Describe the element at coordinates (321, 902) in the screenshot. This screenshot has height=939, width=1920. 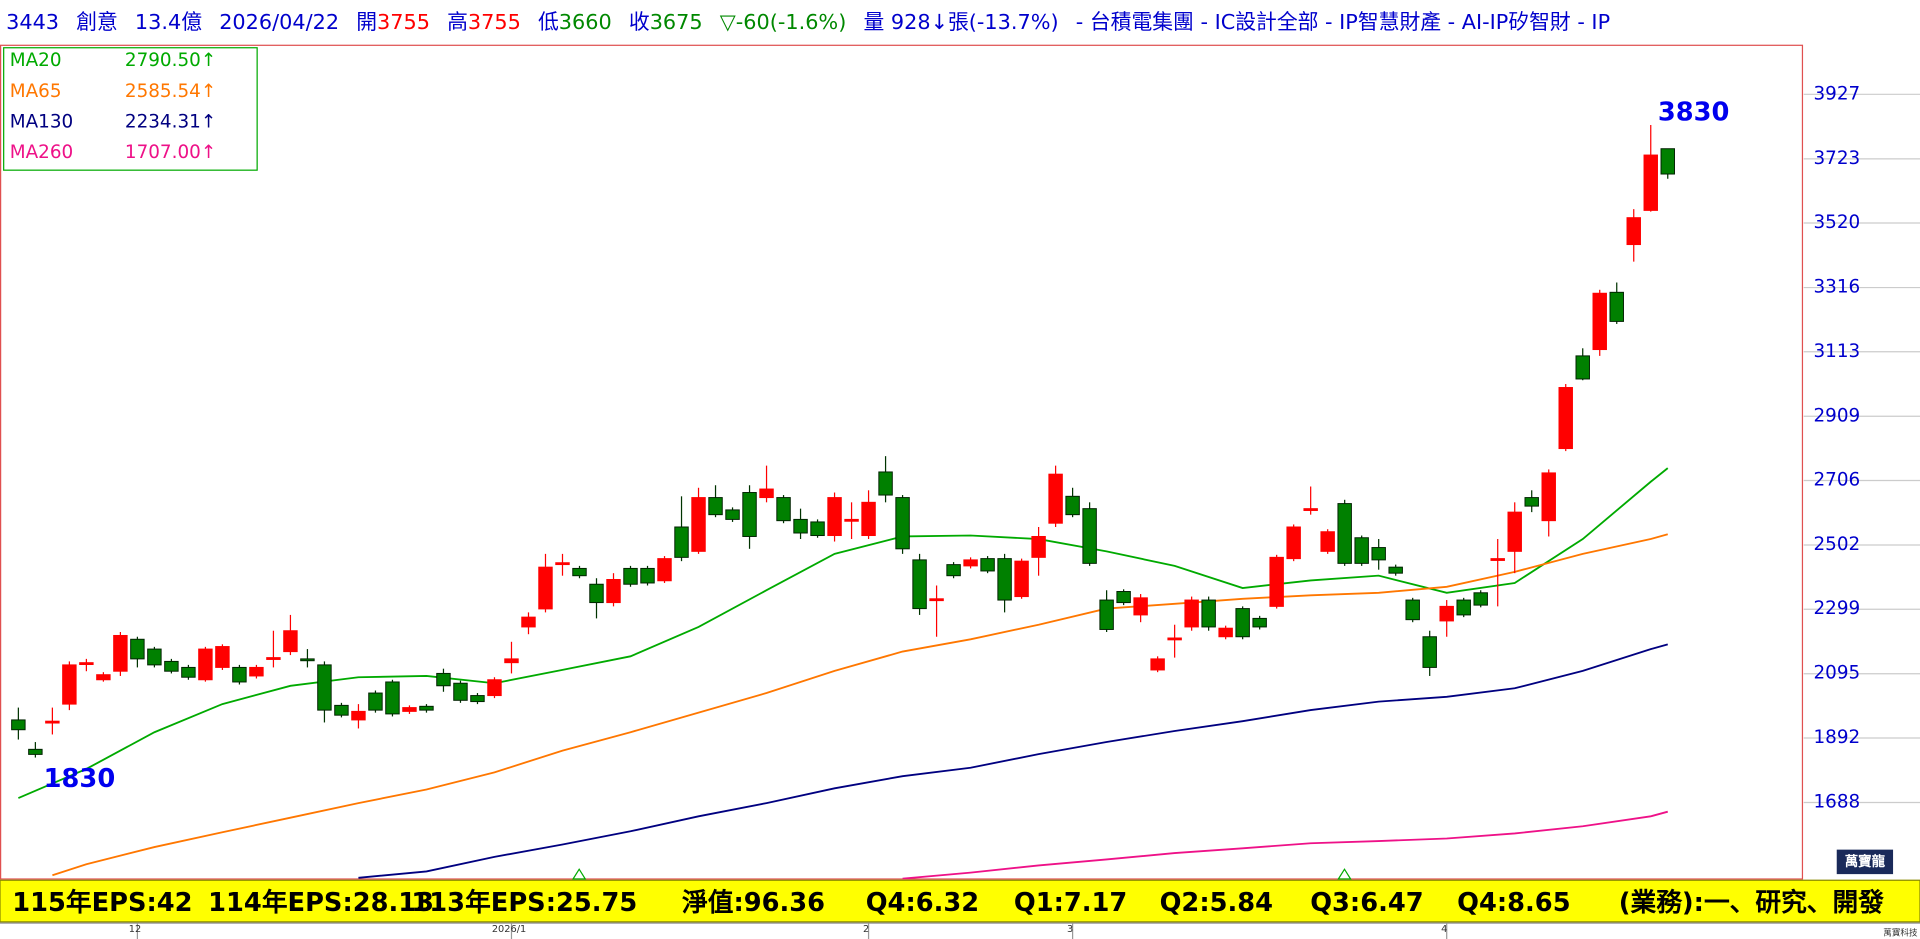
I see `info-item: 114年EPS:28.13` at that location.